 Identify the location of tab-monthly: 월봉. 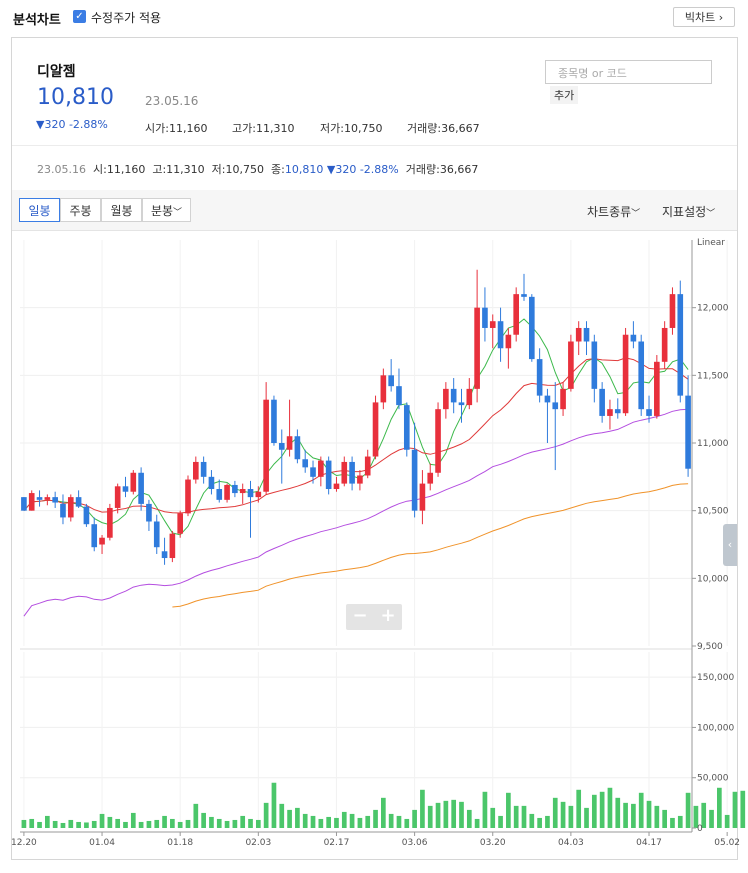
(121, 210).